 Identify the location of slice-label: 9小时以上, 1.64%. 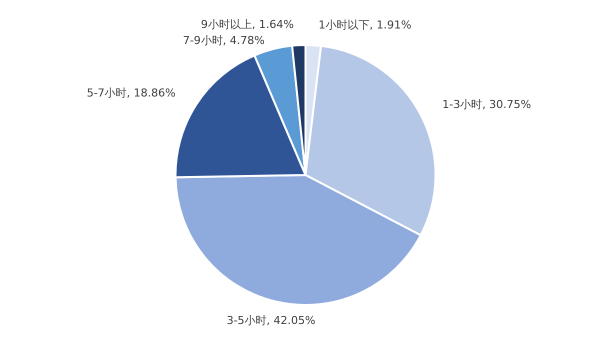
(247, 25).